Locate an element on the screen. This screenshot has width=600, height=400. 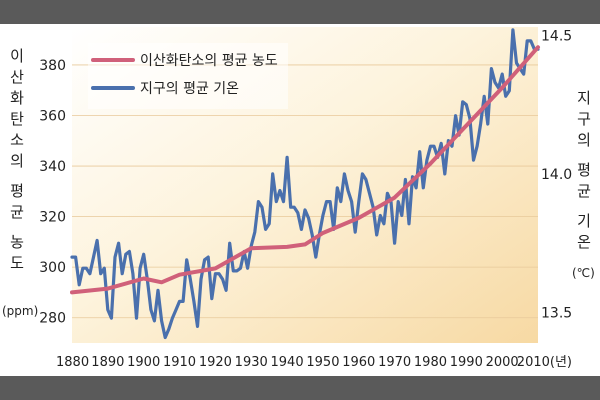
legend-label-temperature: 지구의 평균 기온 is located at coordinates (189, 89).